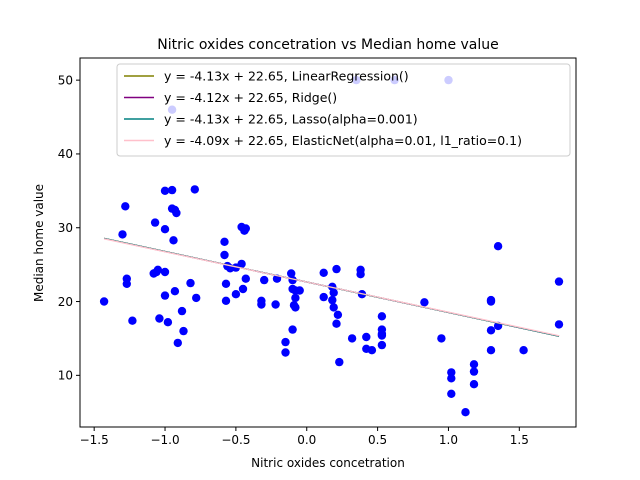 Image resolution: width=640 pixels, height=480 pixels. I want to click on legend-entry: y = -4.12x + 22.65, Ridge(), so click(250, 97).